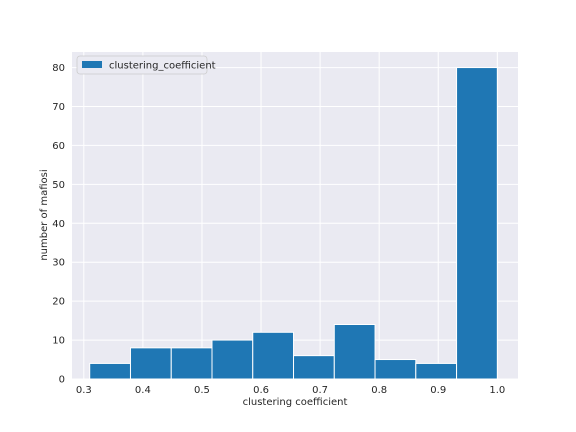  What do you see at coordinates (84, 390) in the screenshot?
I see `x-tick-label: 0.3` at bounding box center [84, 390].